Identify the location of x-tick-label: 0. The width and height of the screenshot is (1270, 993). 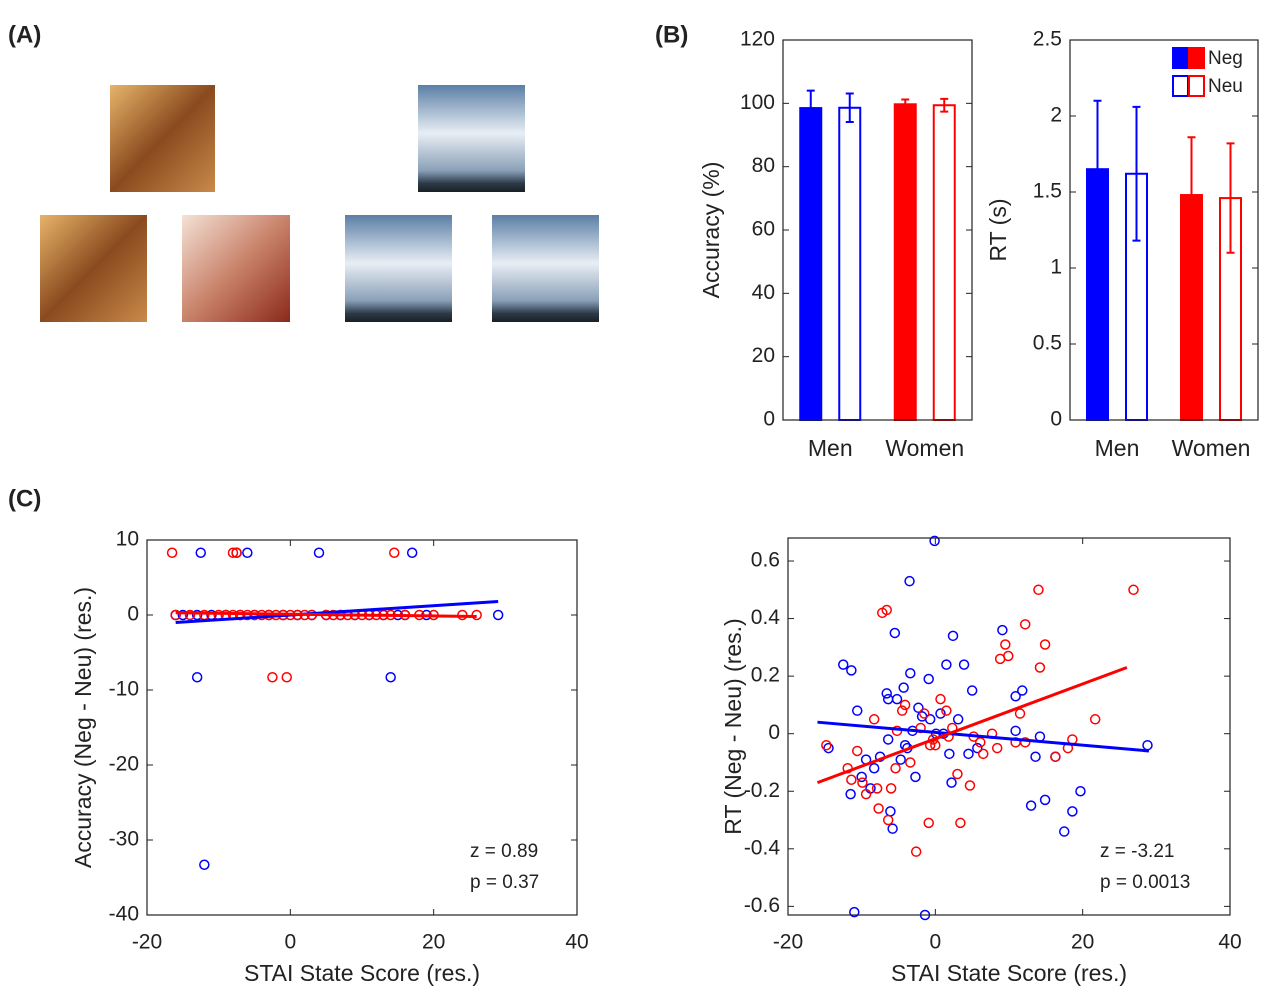
(290, 942).